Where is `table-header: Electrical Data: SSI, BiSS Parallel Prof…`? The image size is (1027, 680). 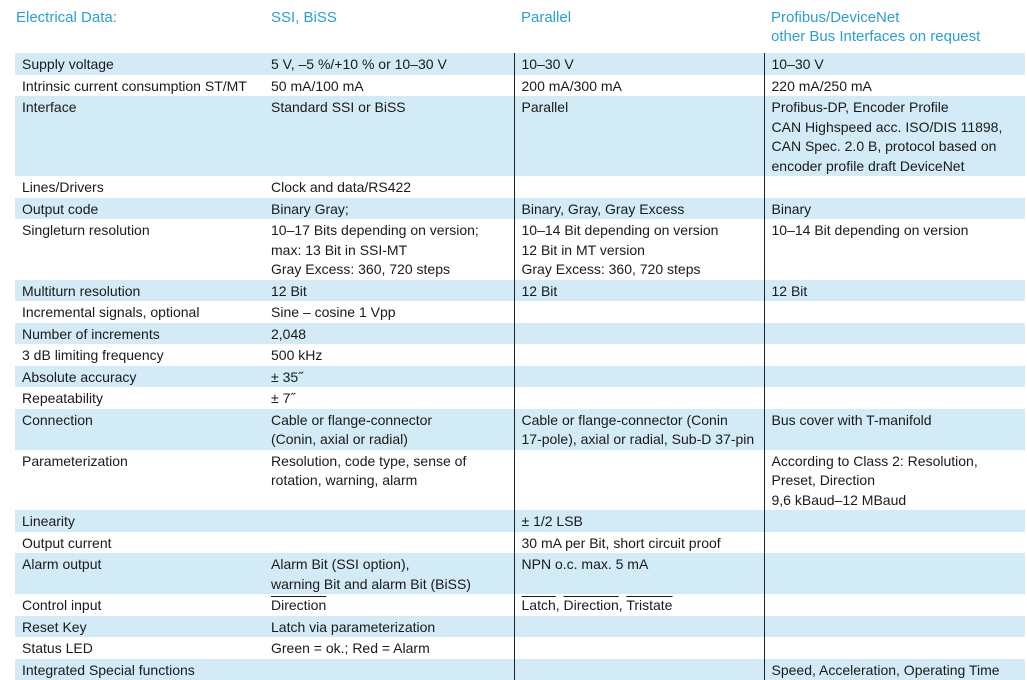
table-header: Electrical Data: SSI, BiSS Parallel Prof… is located at coordinates (513, 26).